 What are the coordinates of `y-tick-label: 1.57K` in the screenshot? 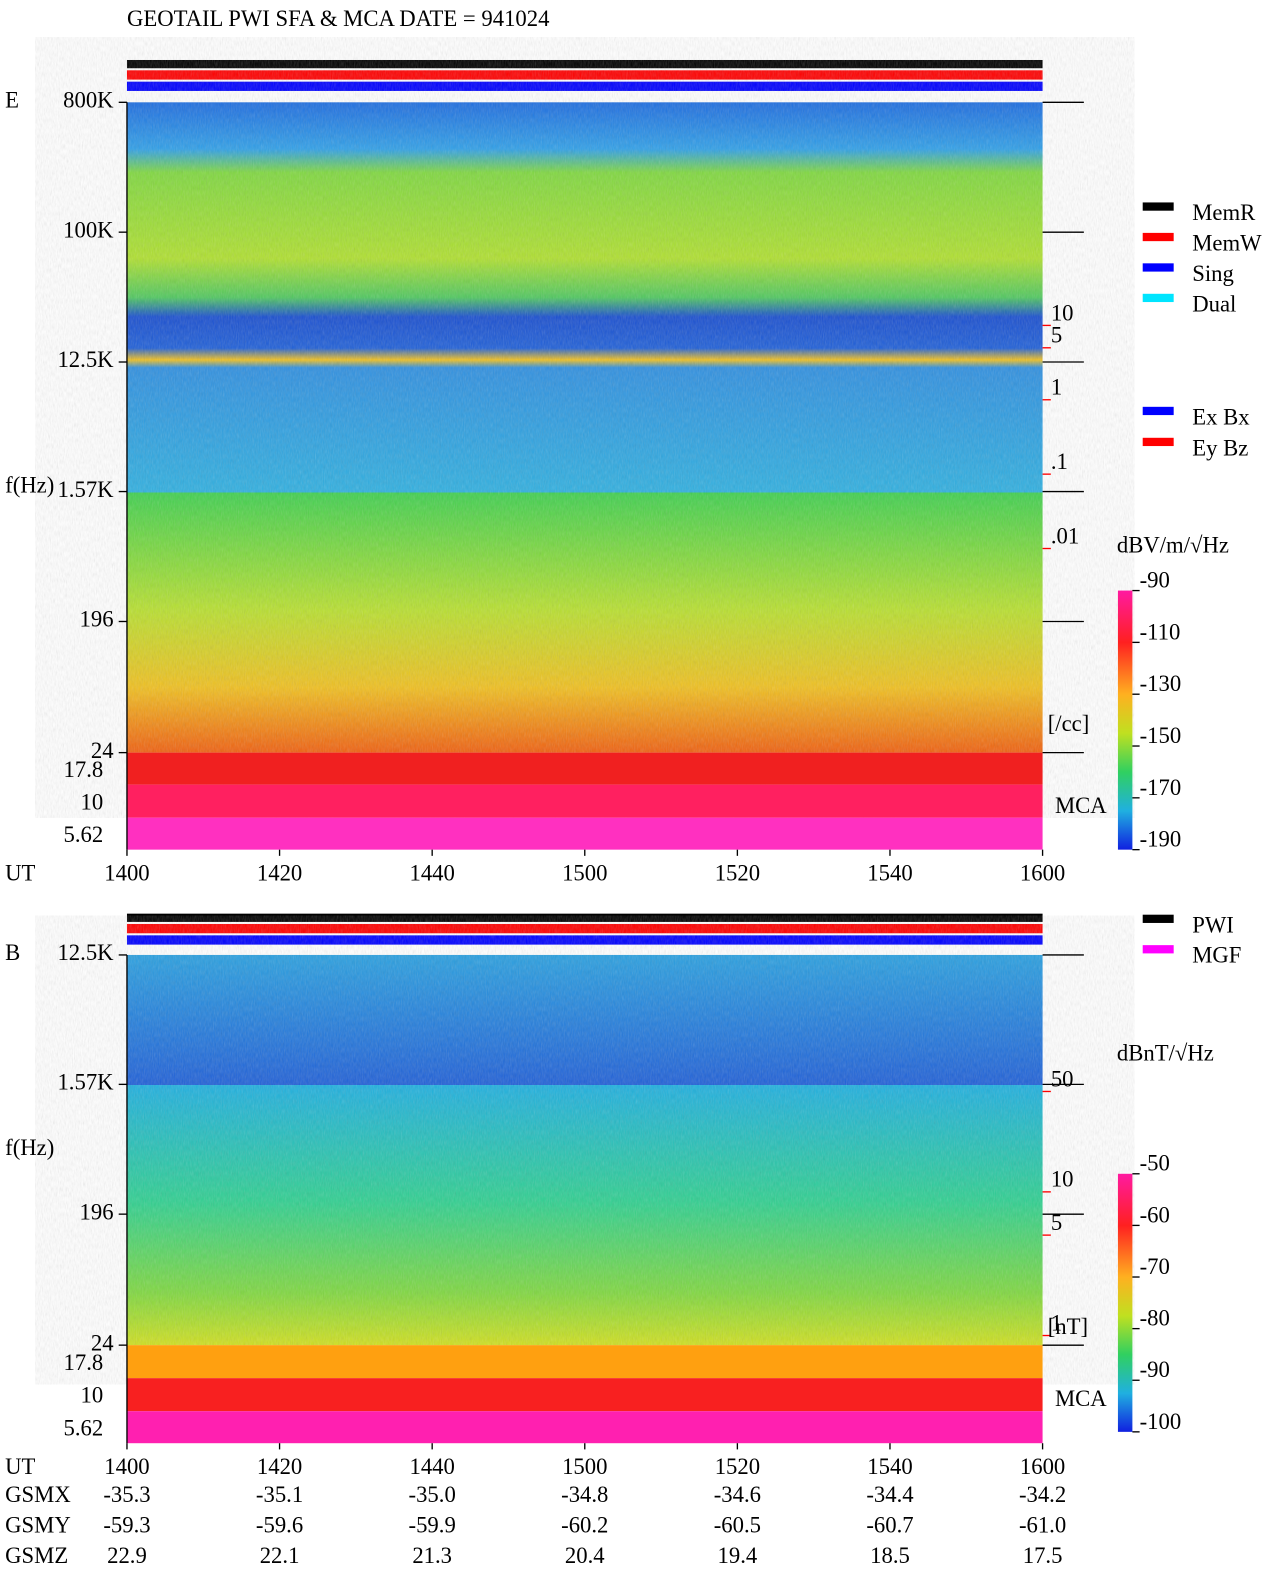 It's located at (85, 489).